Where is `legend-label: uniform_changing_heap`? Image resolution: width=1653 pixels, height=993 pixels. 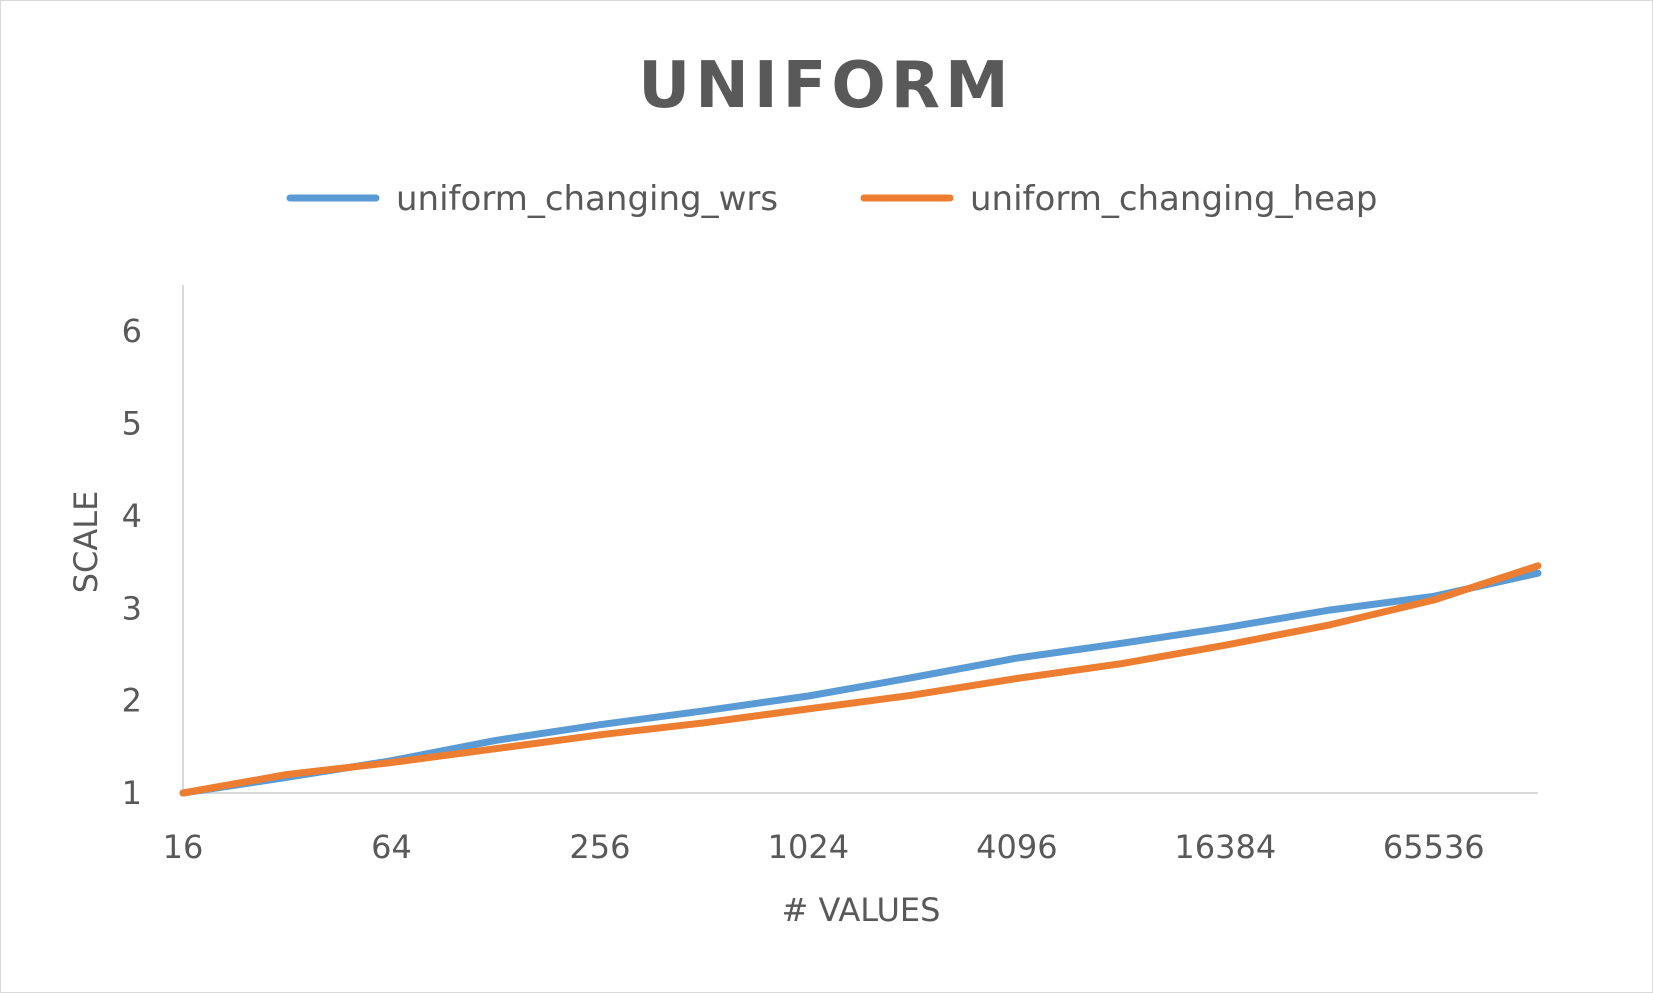 legend-label: uniform_changing_heap is located at coordinates (1174, 199).